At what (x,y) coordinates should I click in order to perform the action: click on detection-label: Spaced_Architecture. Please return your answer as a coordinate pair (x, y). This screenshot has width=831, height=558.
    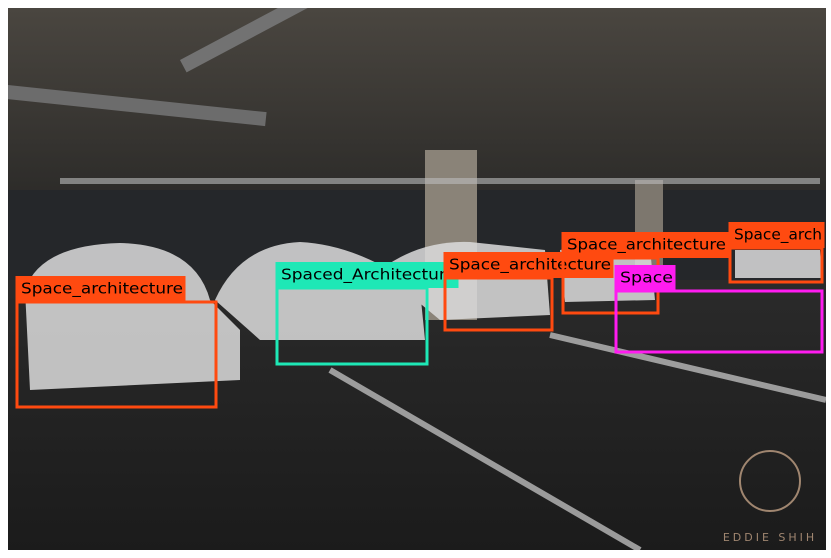
    Looking at the image, I should click on (368, 275).